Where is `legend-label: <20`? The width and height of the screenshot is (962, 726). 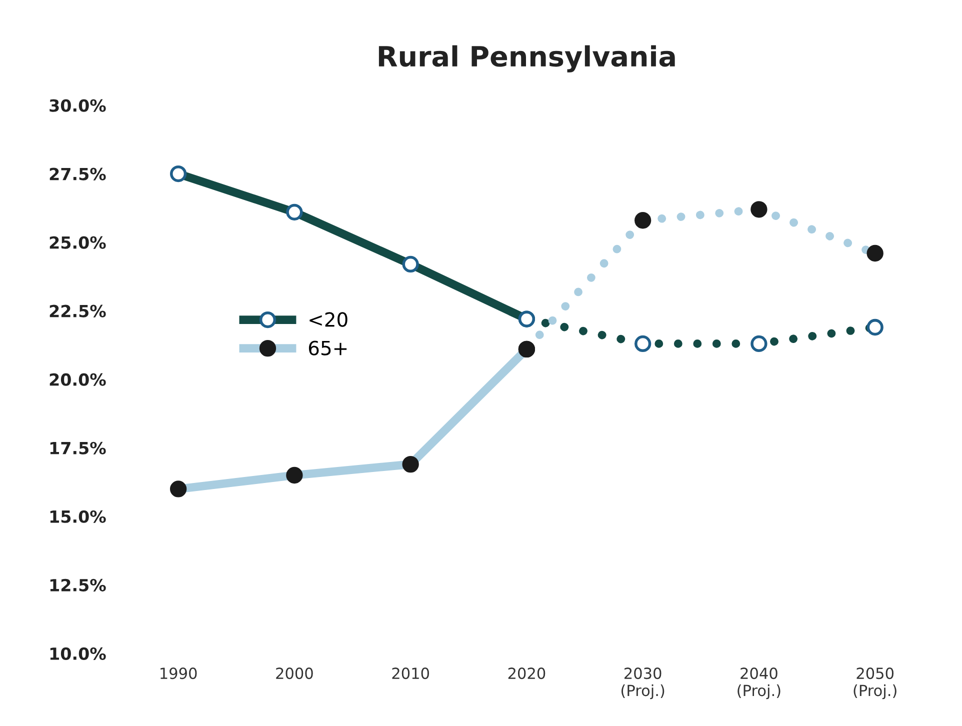
legend-label: <20 is located at coordinates (329, 319).